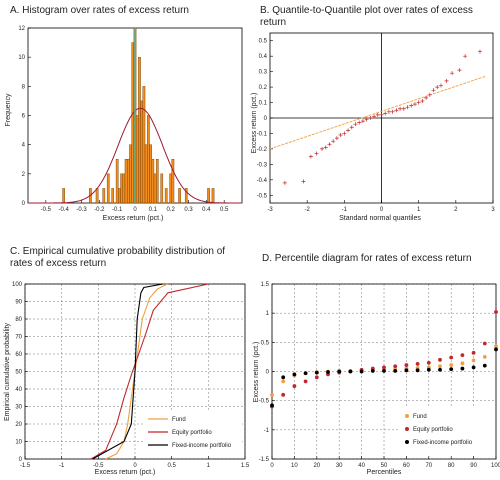 This screenshot has height=480, width=500. Describe the element at coordinates (265, 285) in the screenshot. I see `panel-d-ytick-label: 1.5` at that location.